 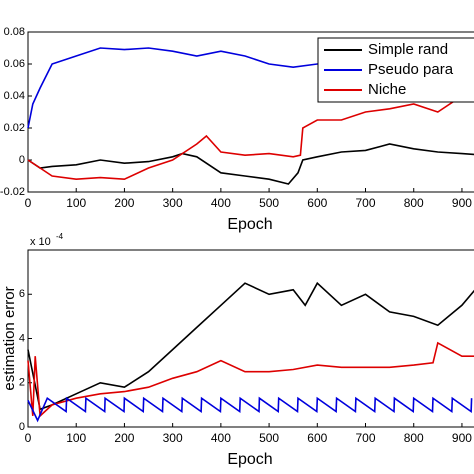 What do you see at coordinates (387, 89) in the screenshot?
I see `legend-label: Niche` at bounding box center [387, 89].